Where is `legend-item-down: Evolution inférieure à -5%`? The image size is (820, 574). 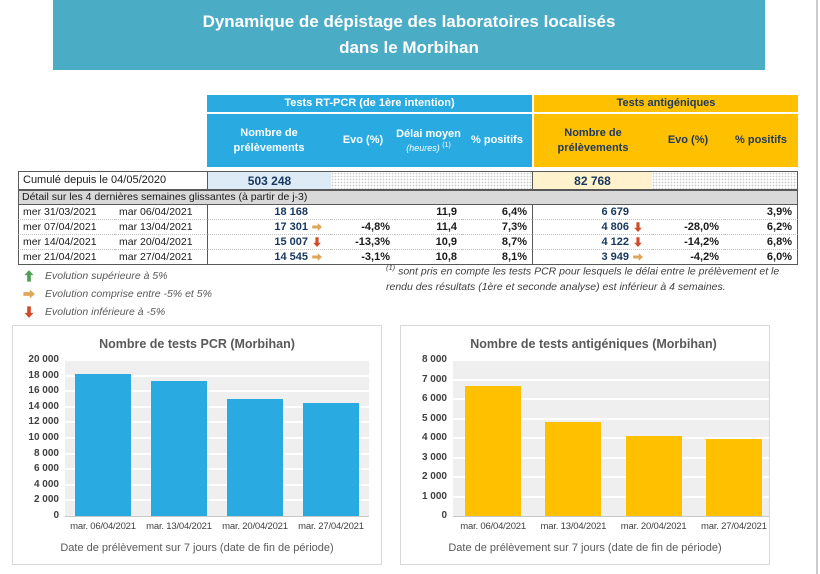 legend-item-down: Evolution inférieure à -5% is located at coordinates (117, 311).